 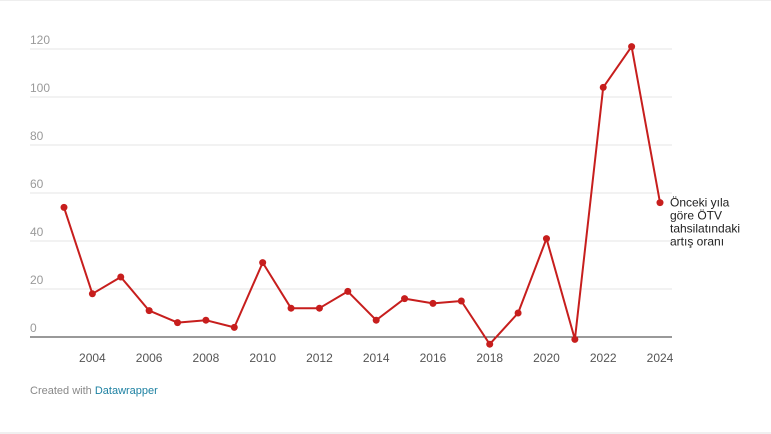 I want to click on x-tick-label: 2014, so click(x=376, y=358).